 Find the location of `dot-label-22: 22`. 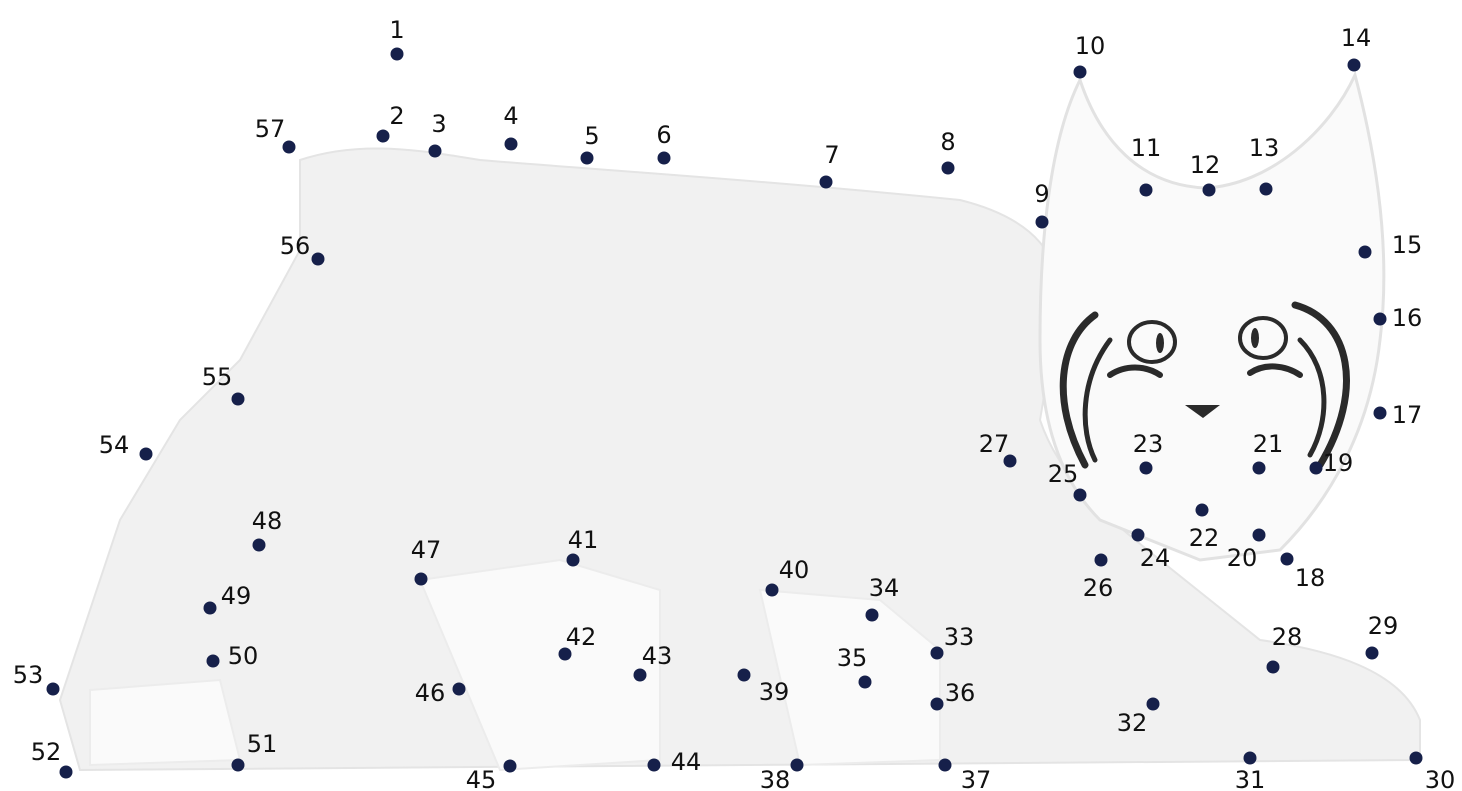

dot-label-22: 22 is located at coordinates (1204, 538).